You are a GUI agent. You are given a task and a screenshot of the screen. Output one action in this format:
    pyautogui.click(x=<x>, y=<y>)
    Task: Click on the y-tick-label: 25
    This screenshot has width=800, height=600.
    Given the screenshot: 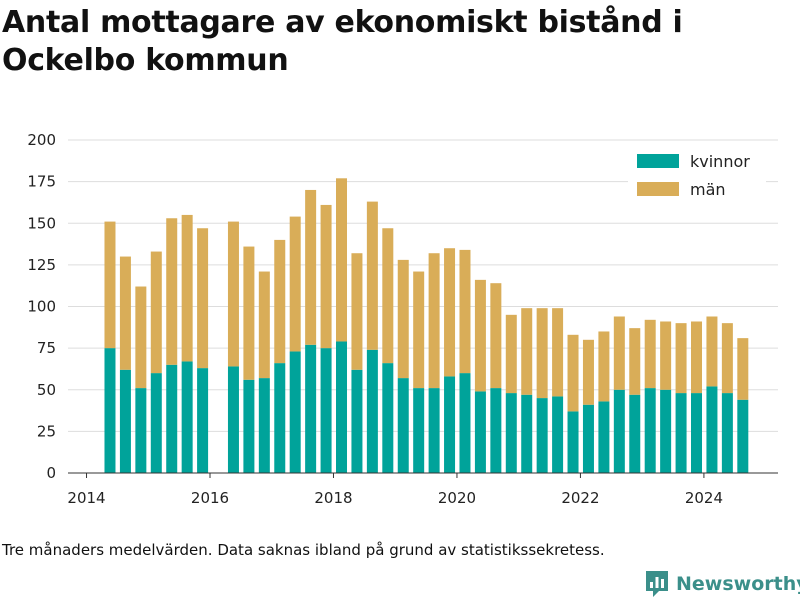 What is the action you would take?
    pyautogui.click(x=46, y=431)
    